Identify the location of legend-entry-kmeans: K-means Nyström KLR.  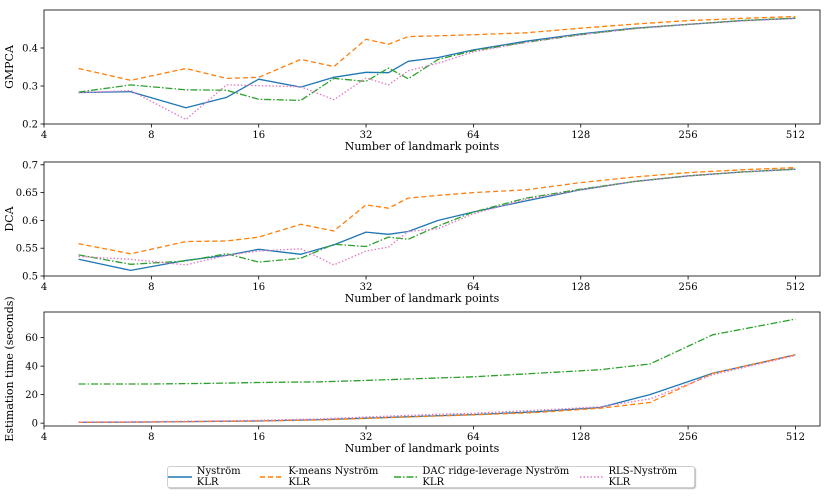
(326, 477).